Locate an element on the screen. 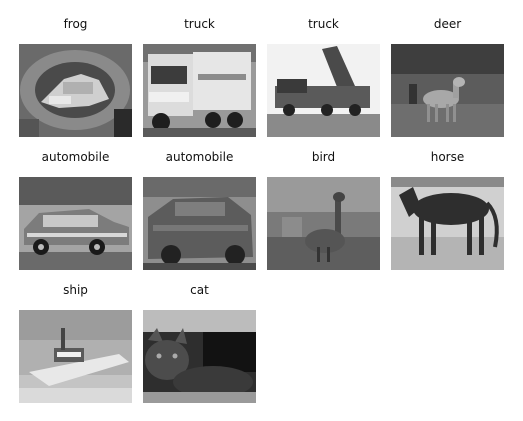 The image size is (523, 421). image-label: frog is located at coordinates (75, 24).